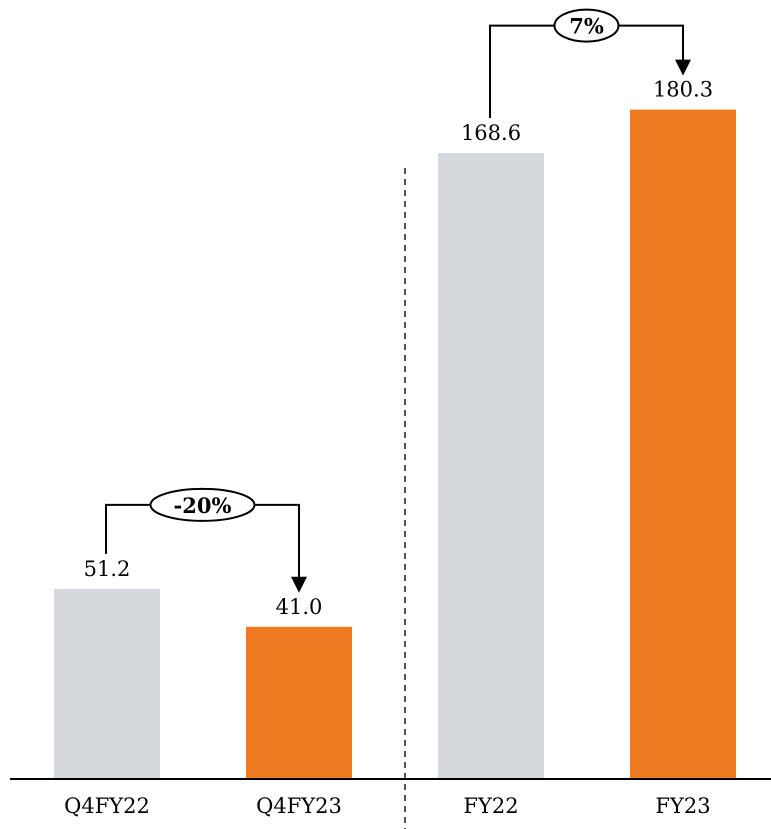 The height and width of the screenshot is (829, 771). I want to click on value-label-fy22: 168.6, so click(491, 133).